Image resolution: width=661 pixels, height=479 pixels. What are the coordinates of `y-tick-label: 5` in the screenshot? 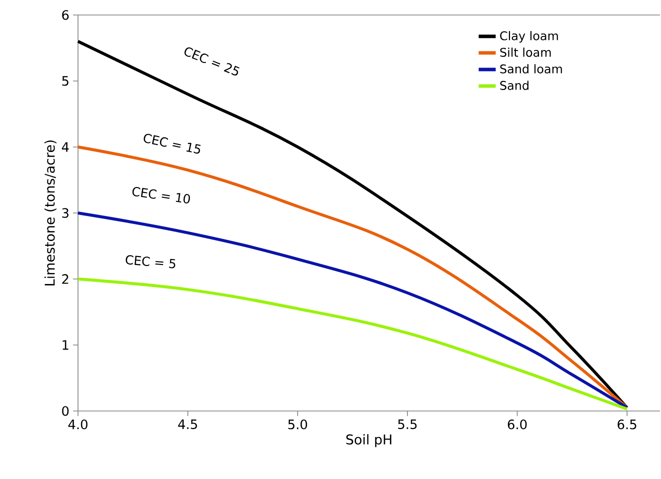 It's located at (65, 81).